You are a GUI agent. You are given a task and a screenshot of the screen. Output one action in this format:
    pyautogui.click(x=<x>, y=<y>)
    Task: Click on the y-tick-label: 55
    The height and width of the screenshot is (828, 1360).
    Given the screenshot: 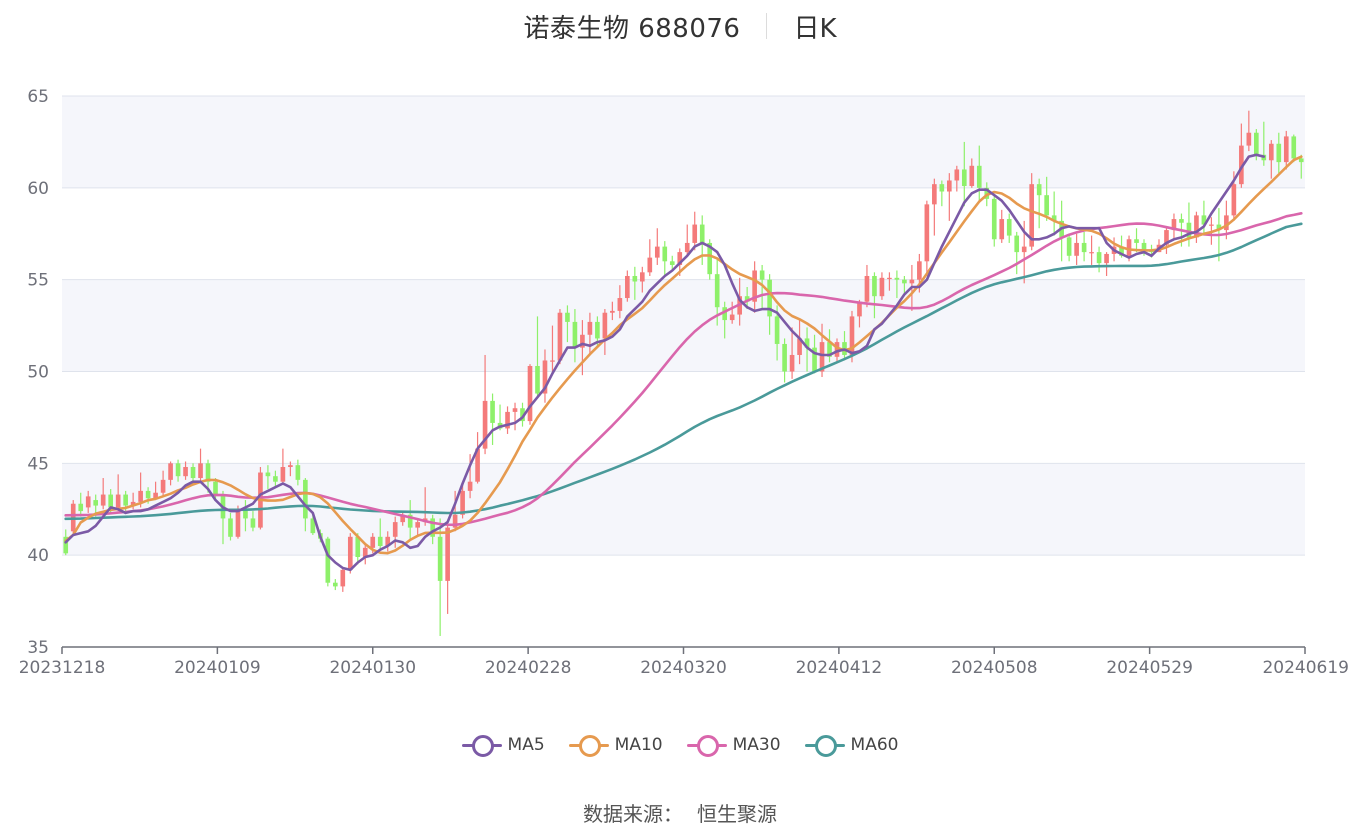 What is the action you would take?
    pyautogui.click(x=38, y=281)
    